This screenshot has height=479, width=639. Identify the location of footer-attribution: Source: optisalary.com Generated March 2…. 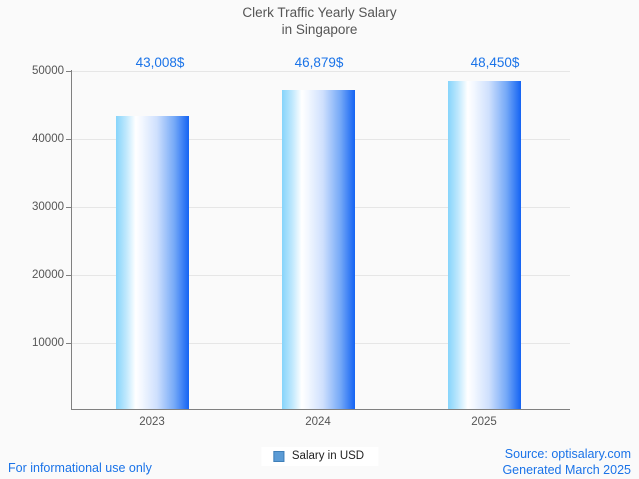
(566, 462).